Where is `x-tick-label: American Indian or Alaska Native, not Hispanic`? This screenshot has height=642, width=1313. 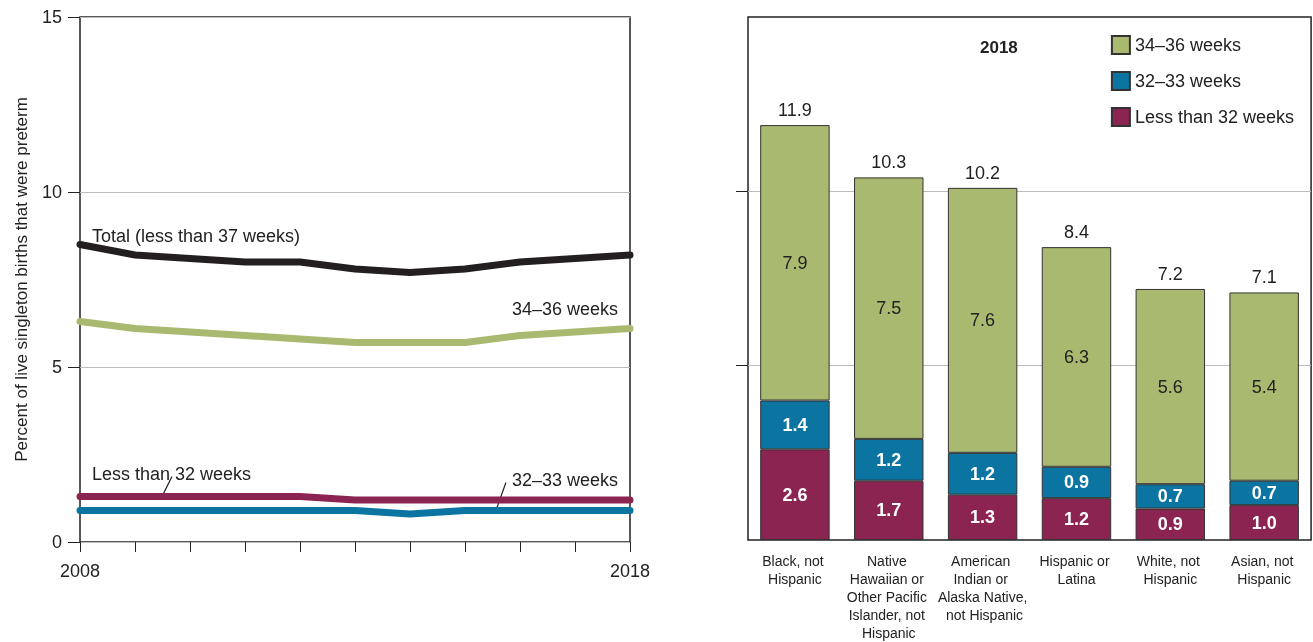 x-tick-label: American Indian or Alaska Native, not Hispanic is located at coordinates (982, 588).